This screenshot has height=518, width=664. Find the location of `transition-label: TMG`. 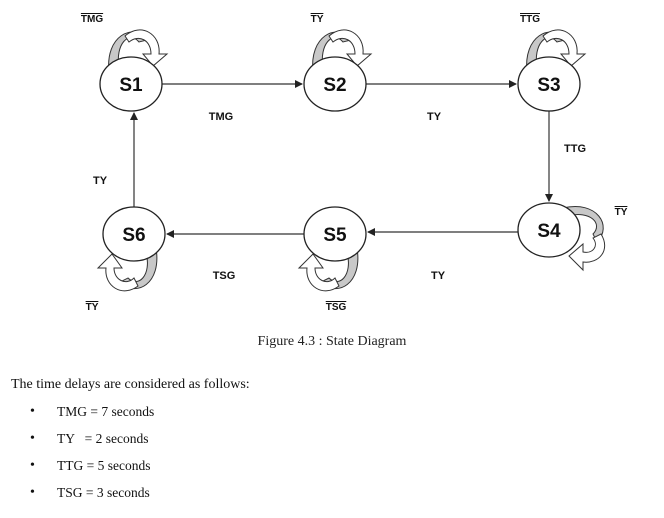

transition-label: TMG is located at coordinates (221, 117).